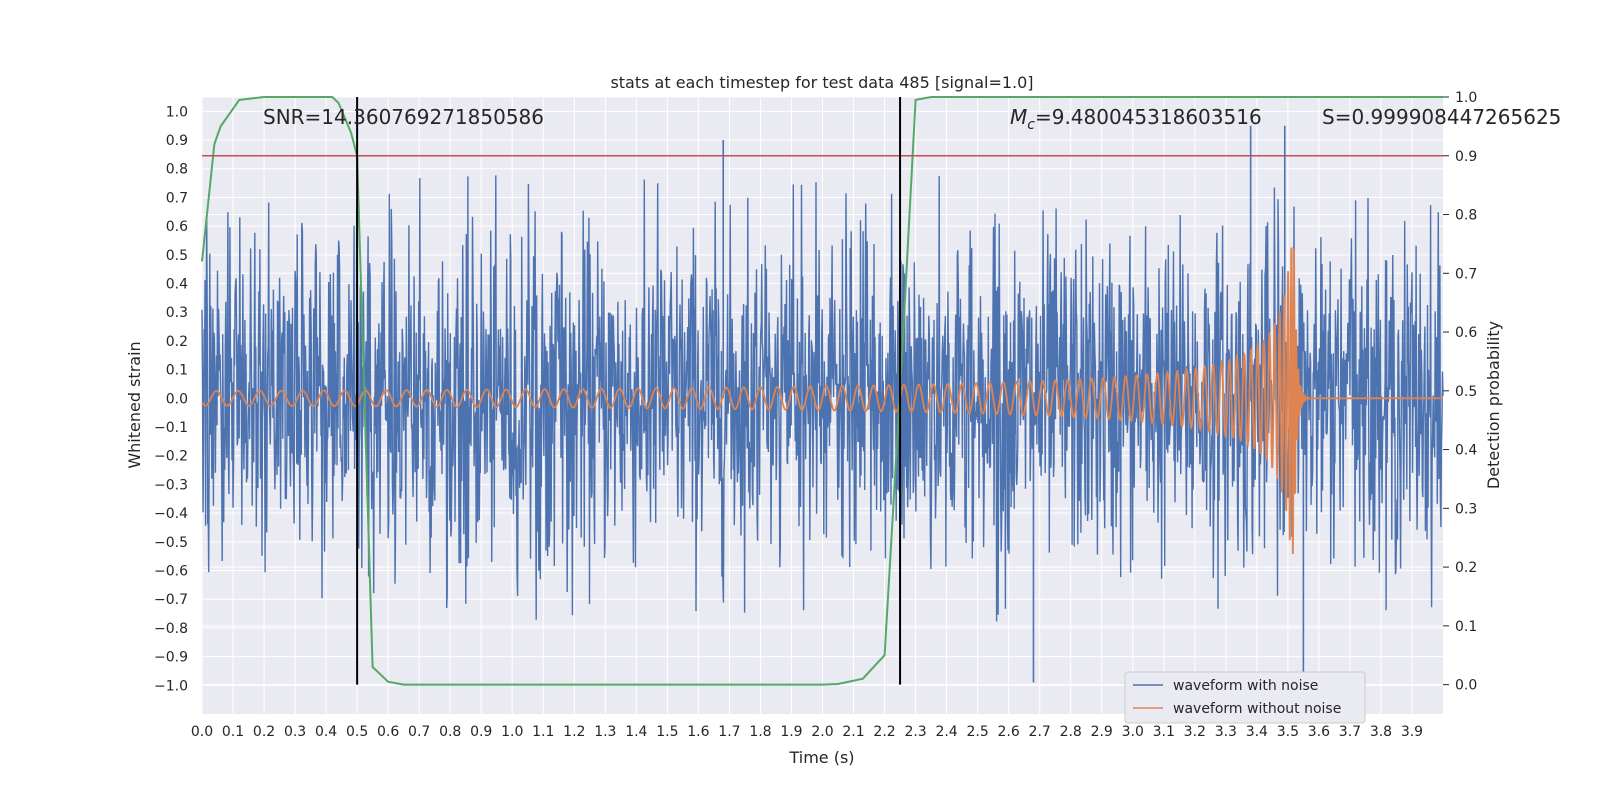 This screenshot has width=1600, height=800. I want to click on y2-tick-label: 1.0, so click(1466, 98).